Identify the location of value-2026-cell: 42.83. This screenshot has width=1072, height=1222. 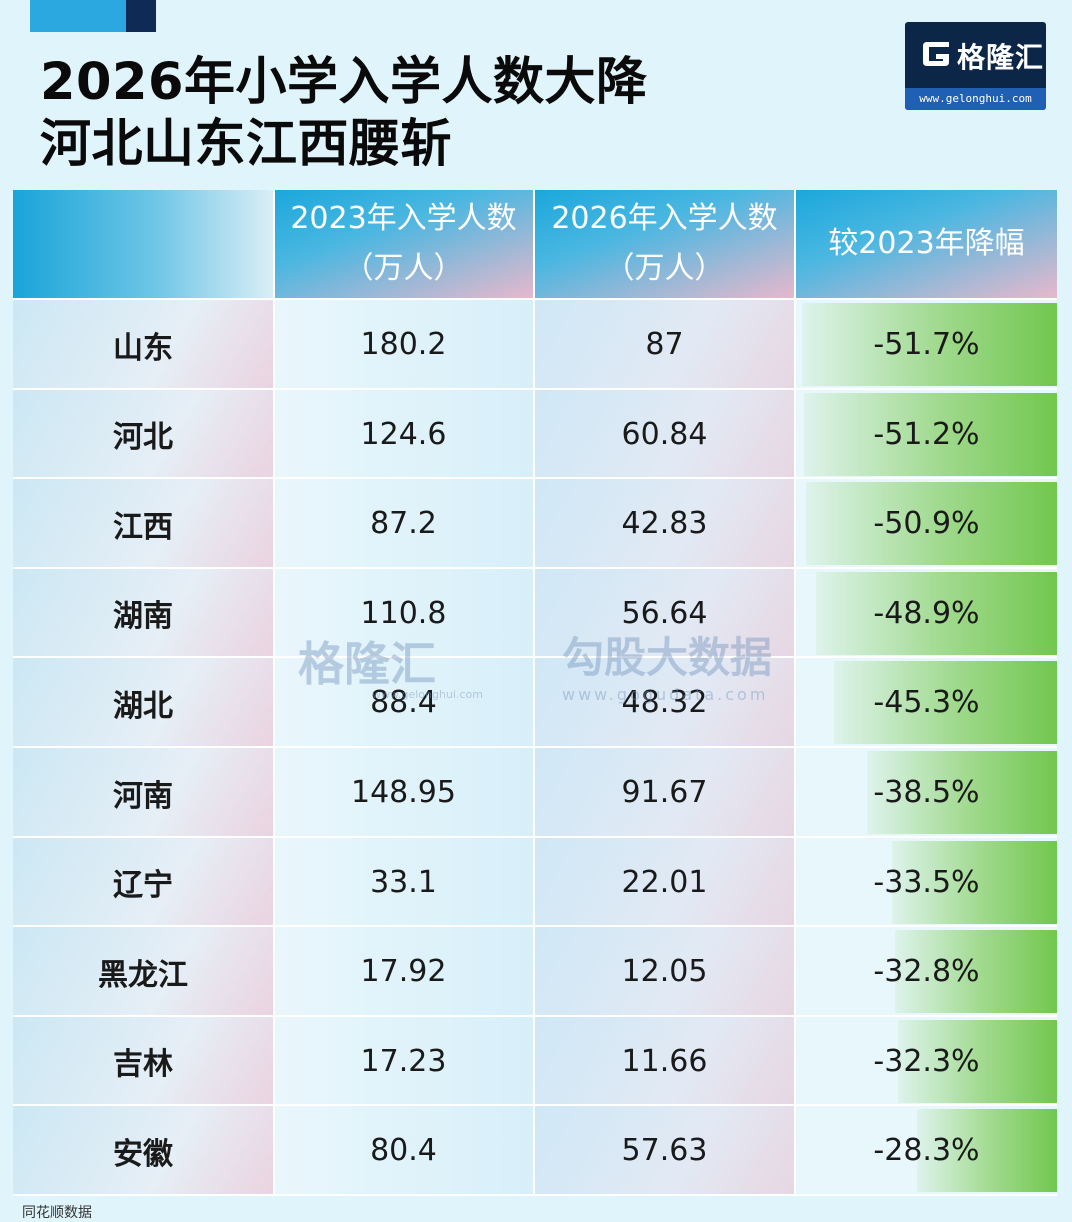
(664, 524).